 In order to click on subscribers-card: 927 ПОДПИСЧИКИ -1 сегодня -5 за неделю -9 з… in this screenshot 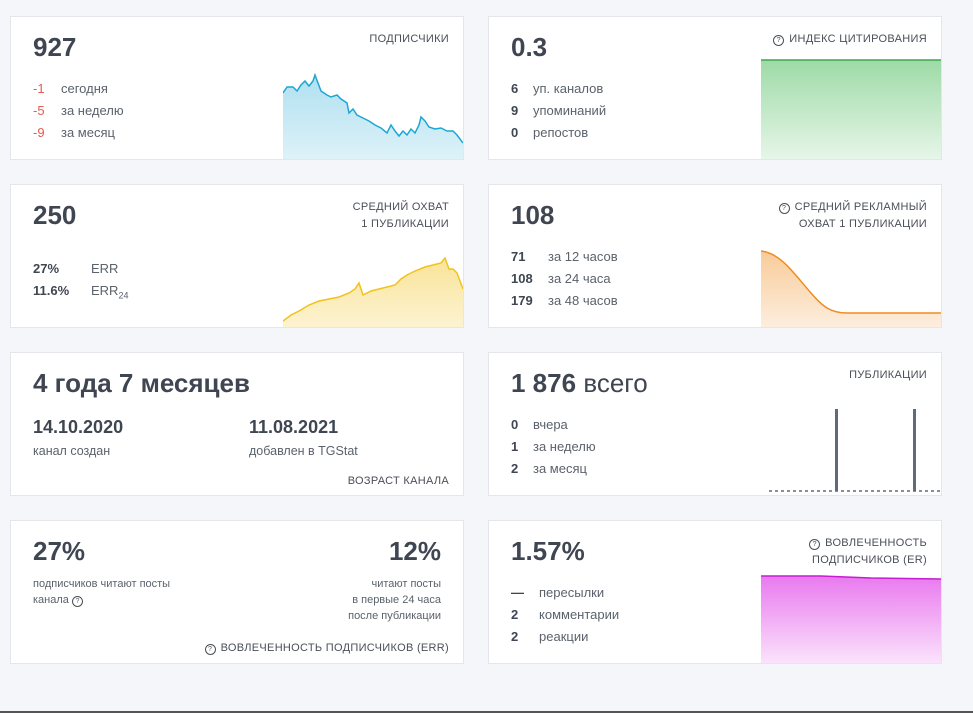, I will do `click(237, 88)`.